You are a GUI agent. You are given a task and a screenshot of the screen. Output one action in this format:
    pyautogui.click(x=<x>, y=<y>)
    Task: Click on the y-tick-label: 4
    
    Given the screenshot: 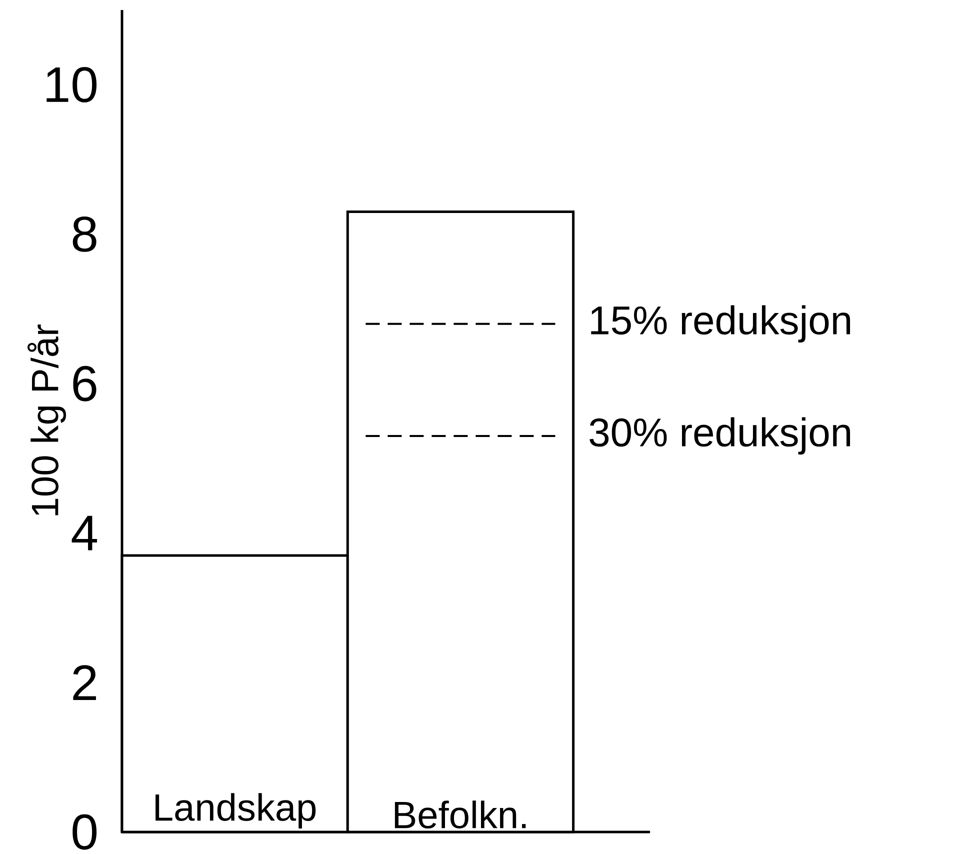 What is the action you would take?
    pyautogui.click(x=85, y=533)
    